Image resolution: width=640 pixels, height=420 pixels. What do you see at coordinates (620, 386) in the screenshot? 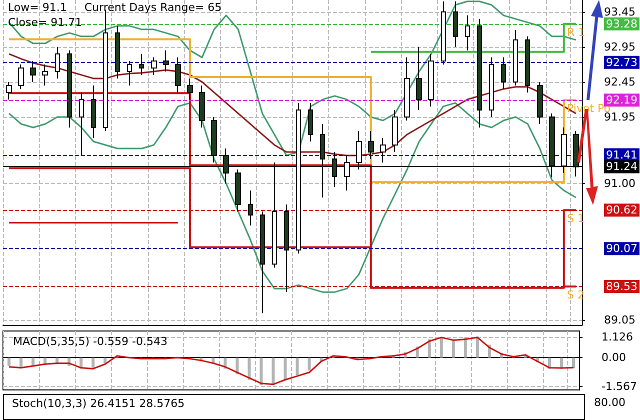
I see `y-tick-label: -1.567` at bounding box center [620, 386].